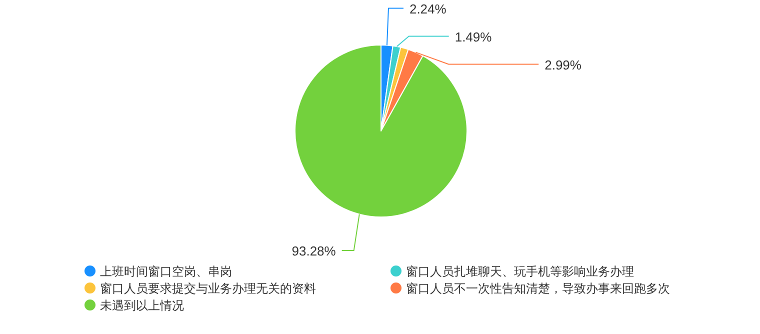  I want to click on data-label: 2.24%, so click(428, 8).